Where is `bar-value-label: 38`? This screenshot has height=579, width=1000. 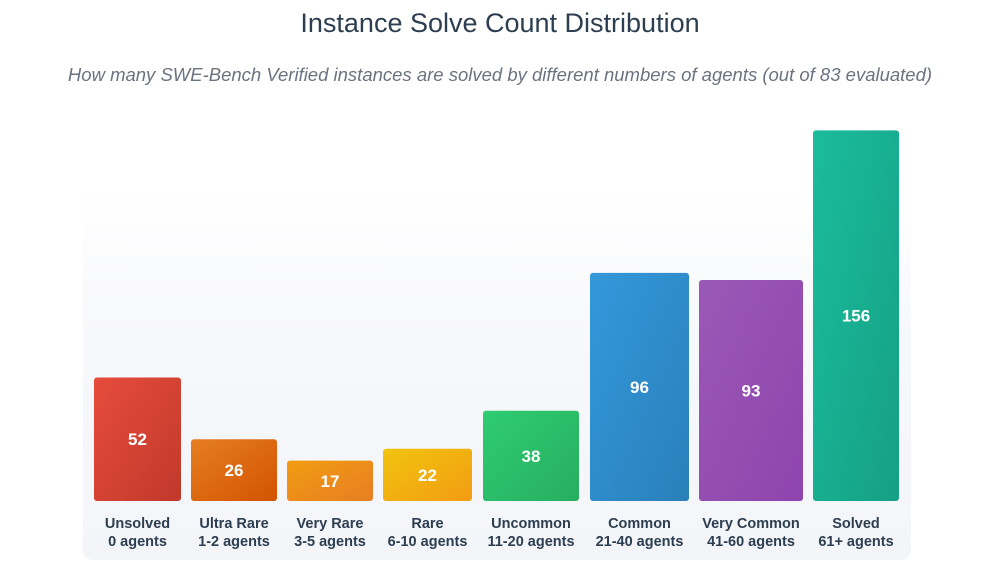 bar-value-label: 38 is located at coordinates (531, 456).